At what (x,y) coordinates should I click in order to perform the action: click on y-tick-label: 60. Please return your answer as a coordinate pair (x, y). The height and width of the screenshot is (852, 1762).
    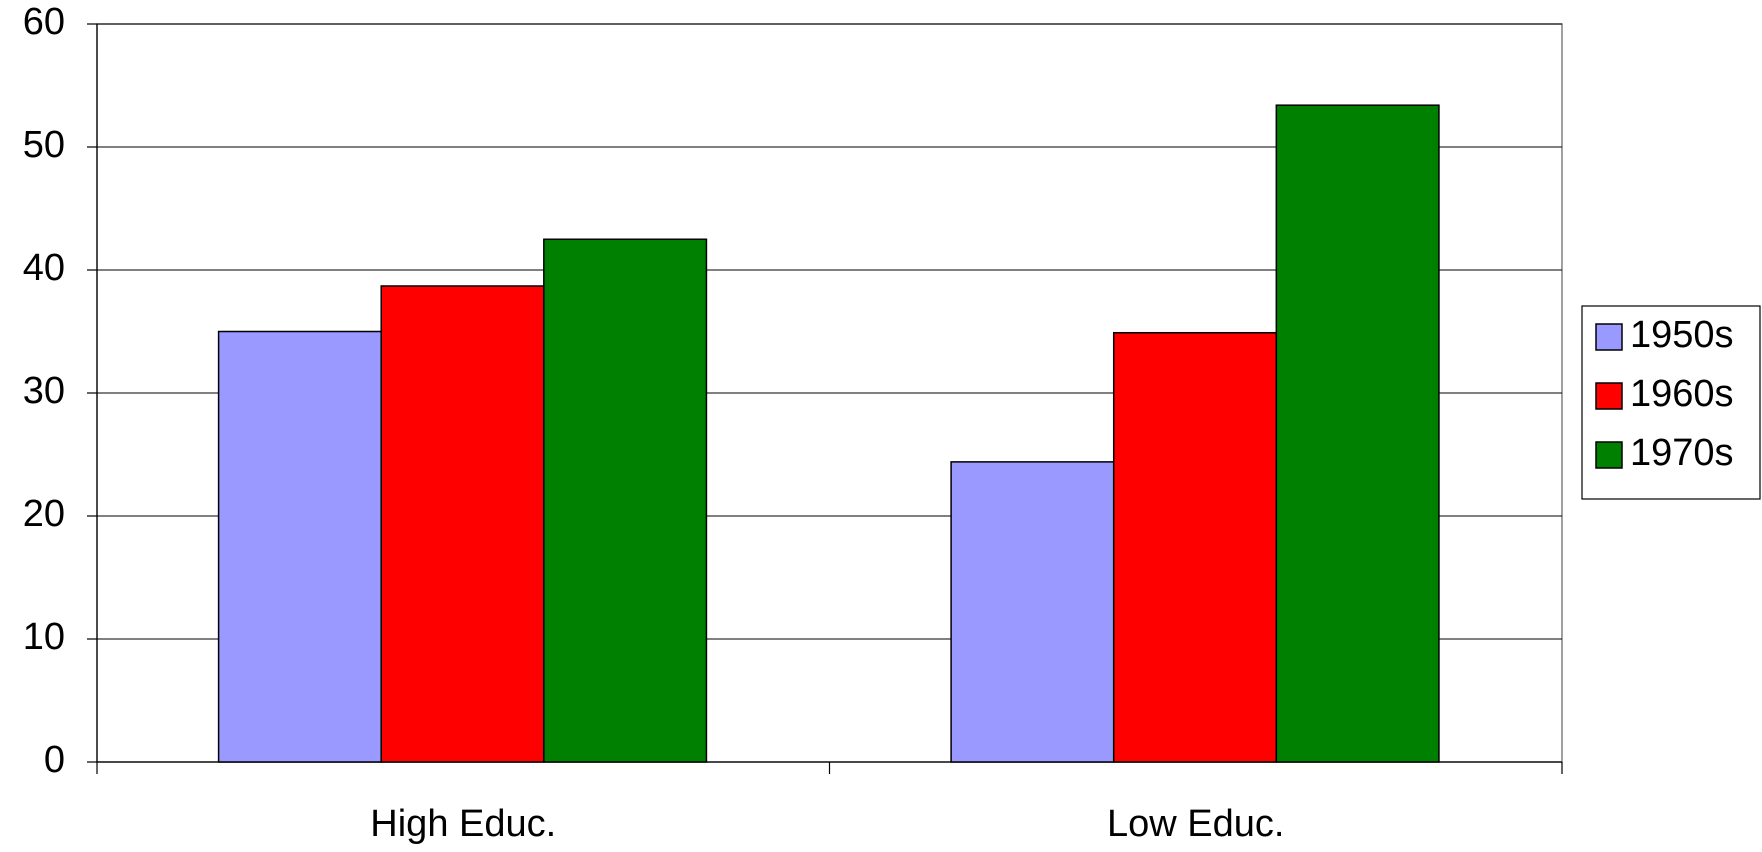
    Looking at the image, I should click on (44, 22).